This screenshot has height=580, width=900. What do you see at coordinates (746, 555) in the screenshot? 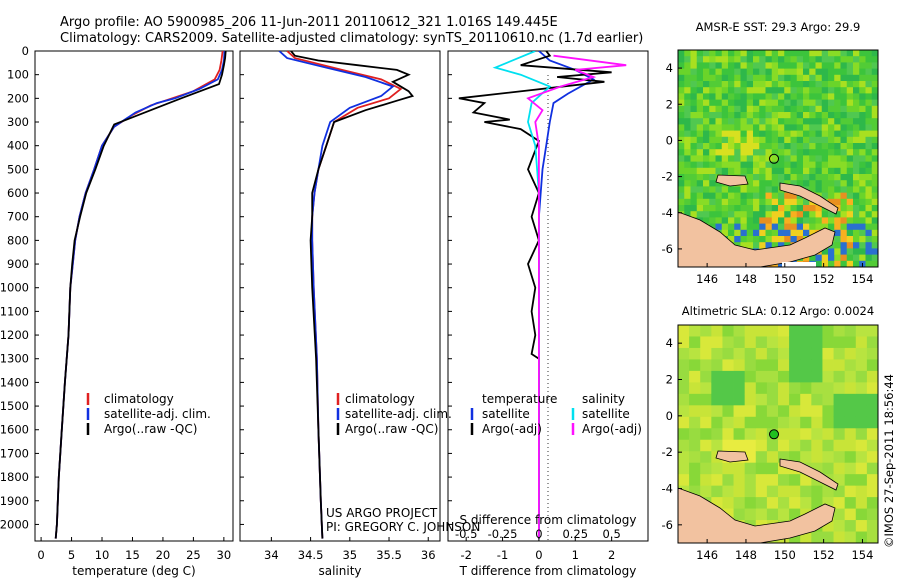
I see `map-x-tick-label: 148` at bounding box center [746, 555].